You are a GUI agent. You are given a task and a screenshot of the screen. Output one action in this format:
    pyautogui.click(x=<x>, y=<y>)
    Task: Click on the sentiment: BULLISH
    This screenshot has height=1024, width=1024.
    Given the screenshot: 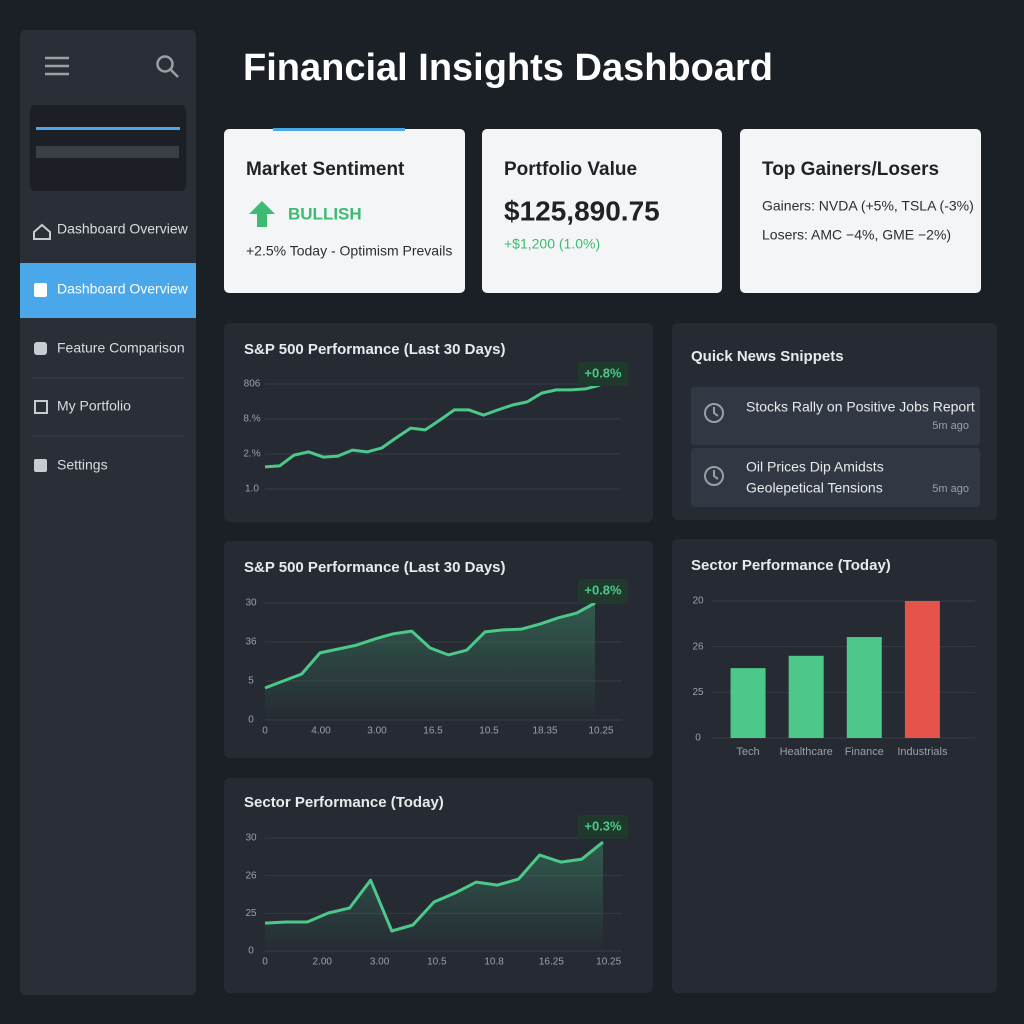 What is the action you would take?
    pyautogui.click(x=325, y=213)
    